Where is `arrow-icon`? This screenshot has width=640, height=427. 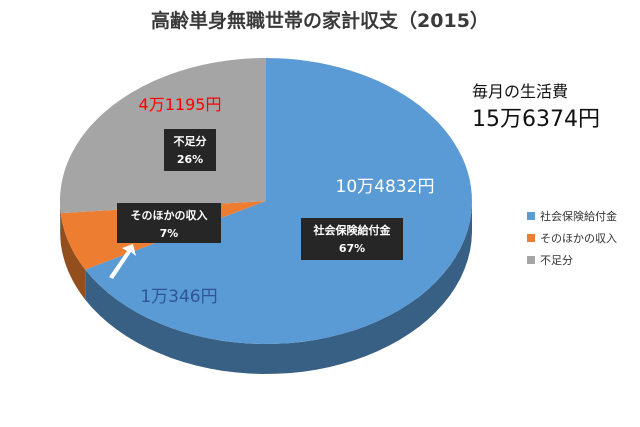 arrow-icon is located at coordinates (122, 261).